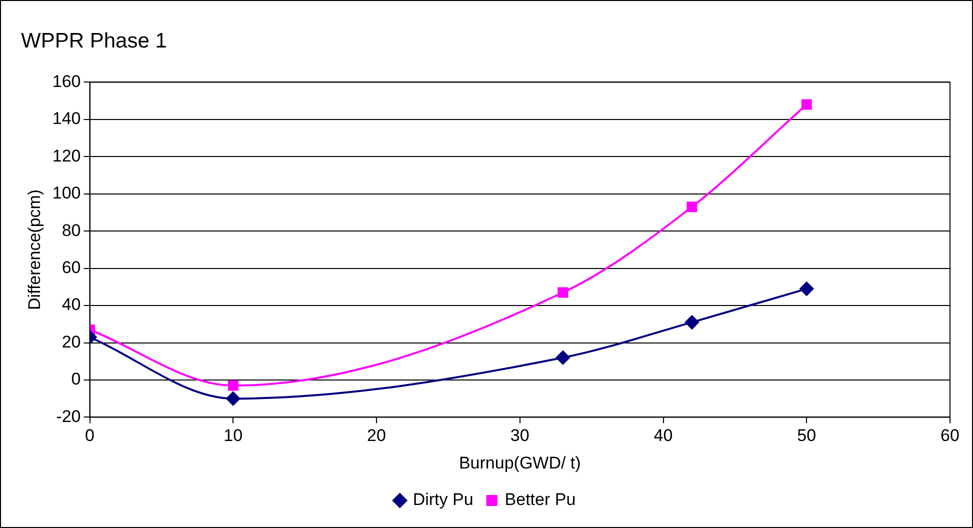 The height and width of the screenshot is (528, 973). What do you see at coordinates (68, 416) in the screenshot?
I see `y-tick-label: -20` at bounding box center [68, 416].